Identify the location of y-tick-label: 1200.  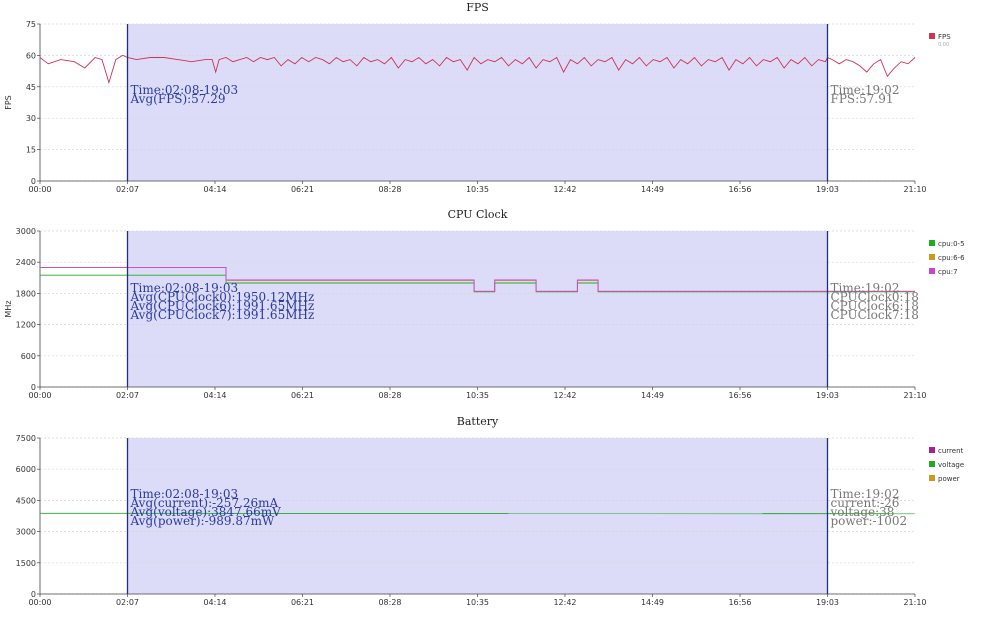
(26, 325).